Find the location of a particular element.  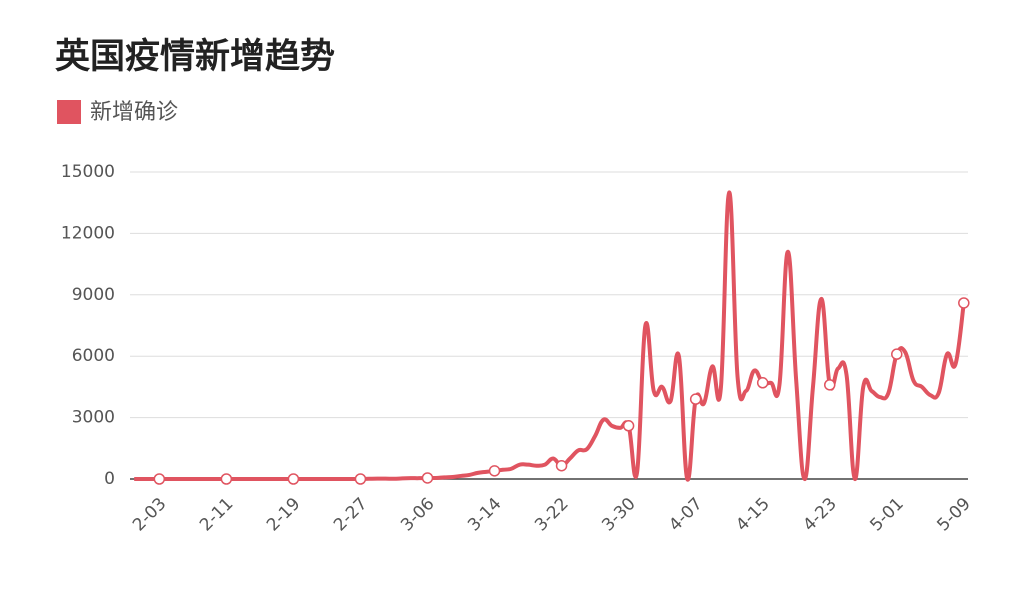

y-tick-label: 12000 is located at coordinates (88, 233).